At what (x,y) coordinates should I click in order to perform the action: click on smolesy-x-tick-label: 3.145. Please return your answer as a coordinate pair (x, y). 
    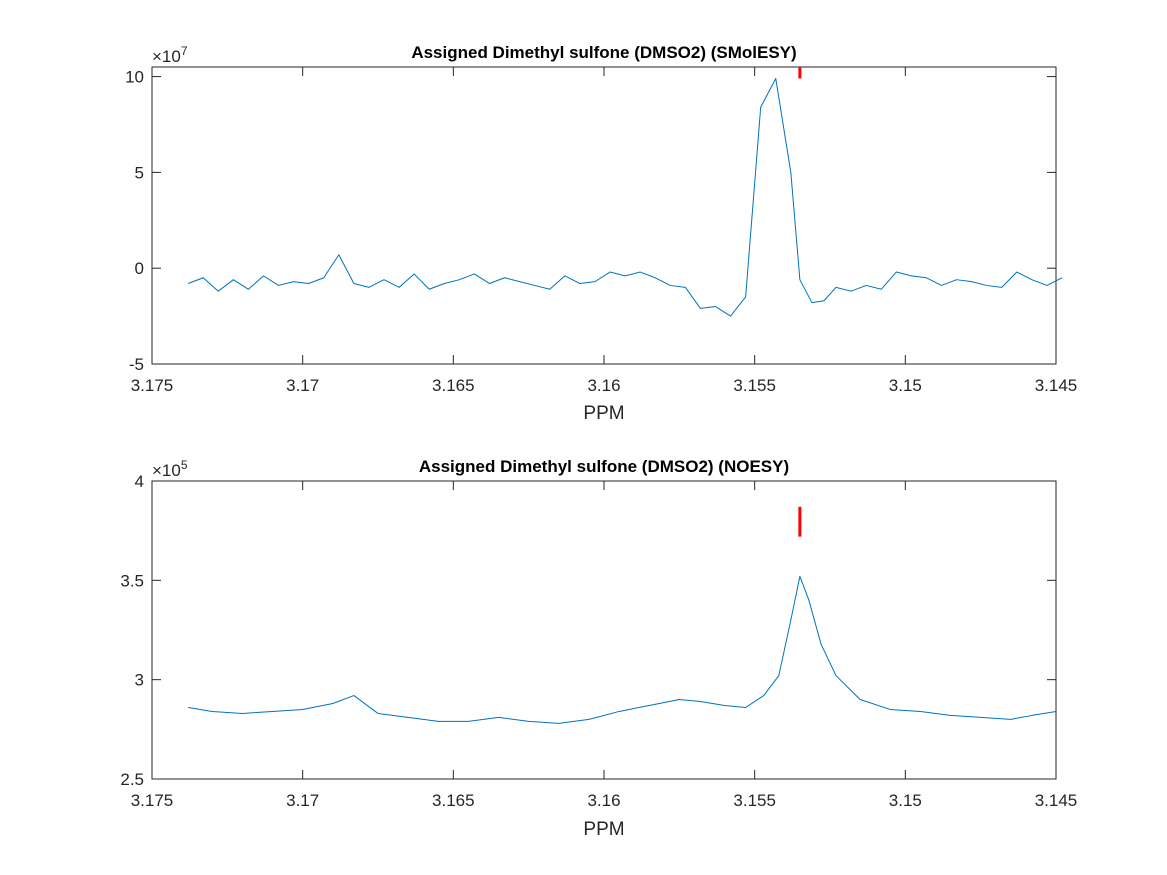
    Looking at the image, I should click on (1056, 385).